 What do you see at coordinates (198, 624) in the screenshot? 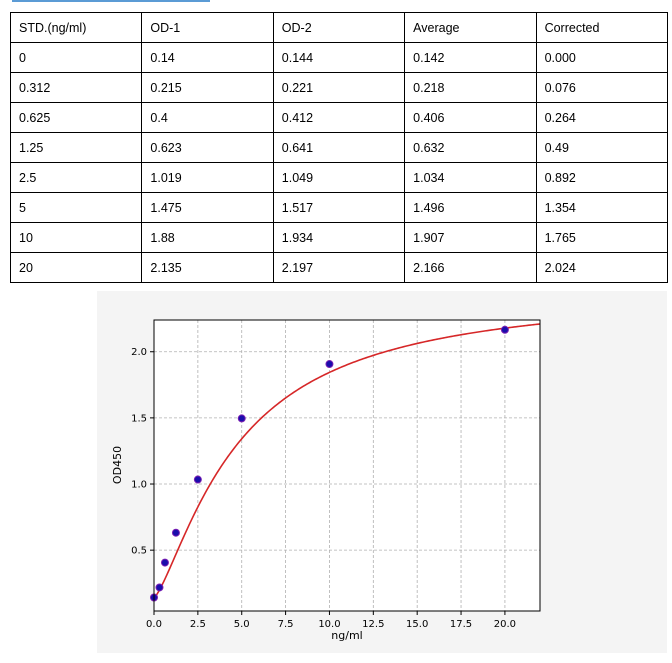
I see `x-tick-label: 2.5` at bounding box center [198, 624].